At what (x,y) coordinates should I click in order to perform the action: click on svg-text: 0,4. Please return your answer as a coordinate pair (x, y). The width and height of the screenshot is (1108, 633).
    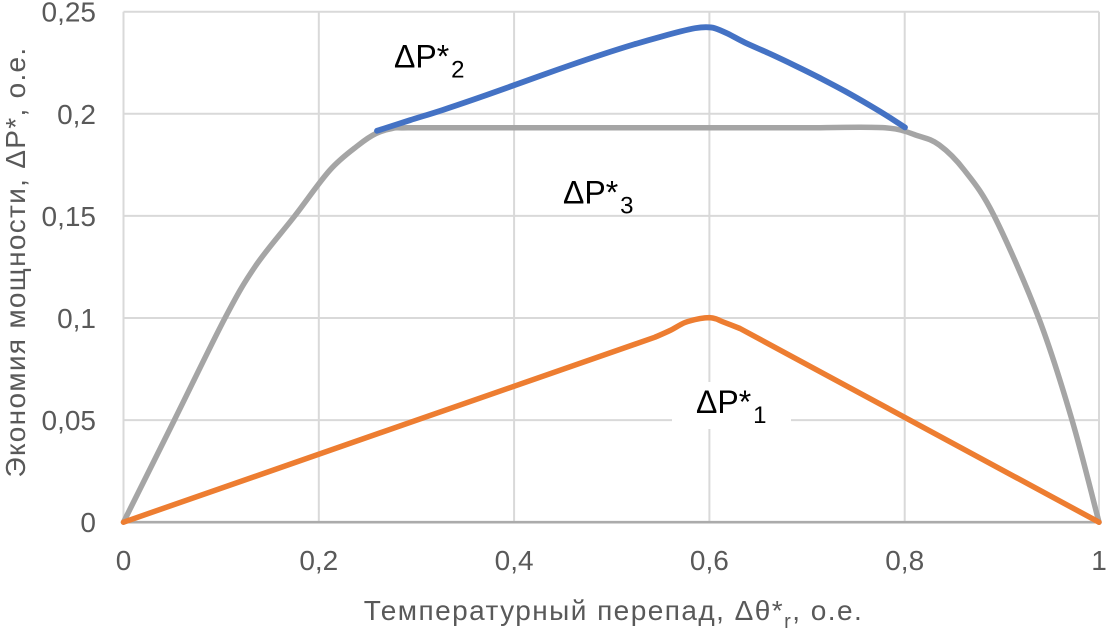
    Looking at the image, I should click on (514, 560).